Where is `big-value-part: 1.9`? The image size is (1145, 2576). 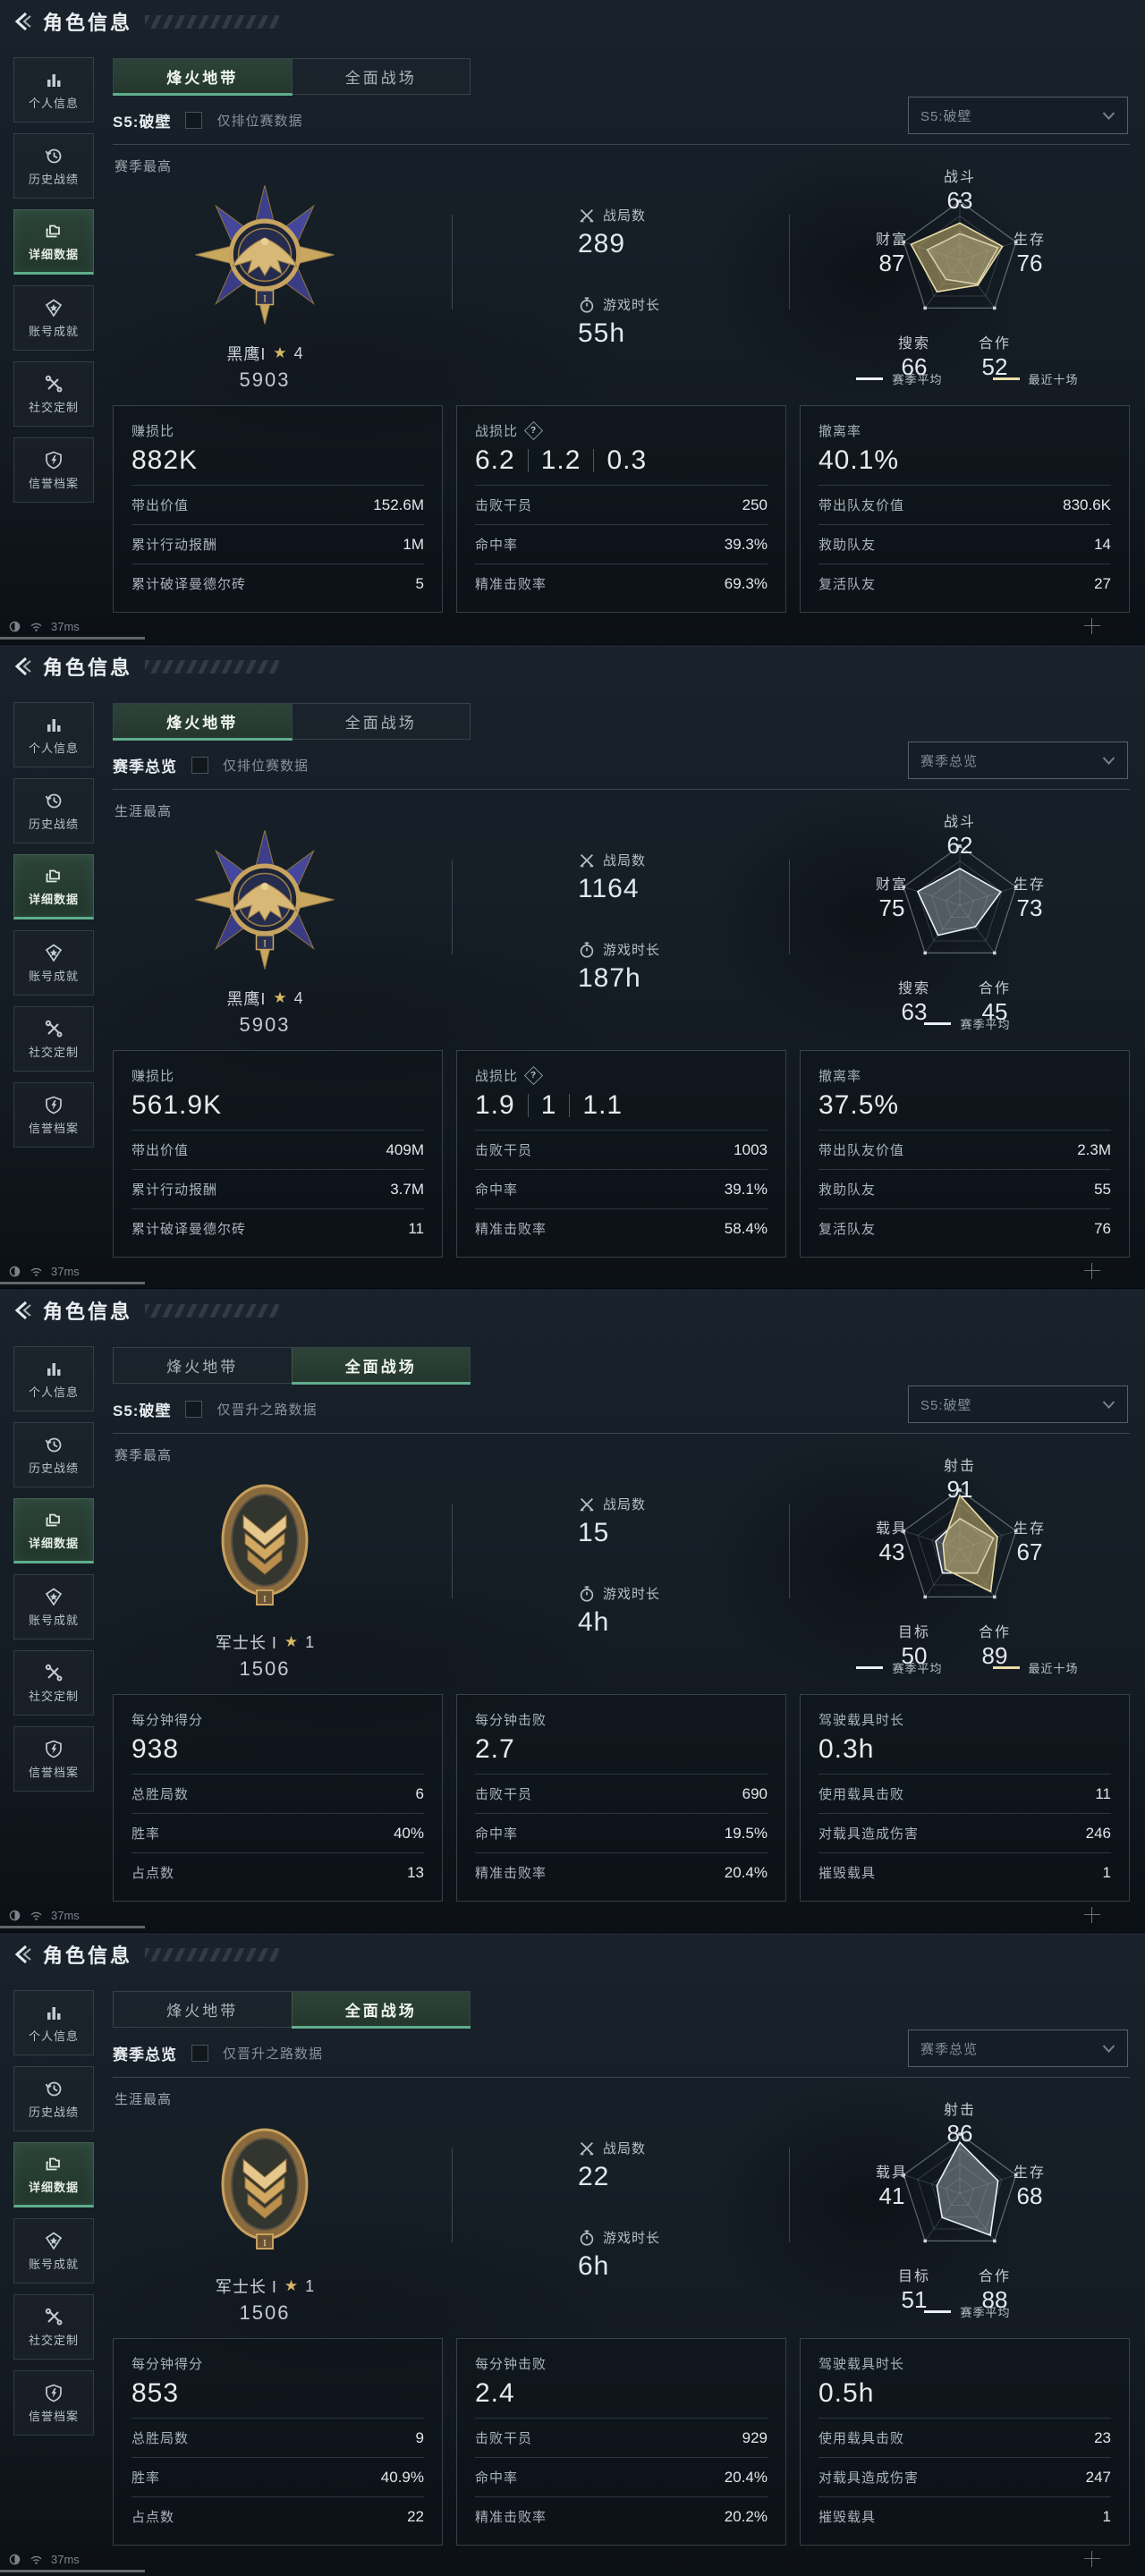 big-value-part: 1.9 is located at coordinates (495, 1105).